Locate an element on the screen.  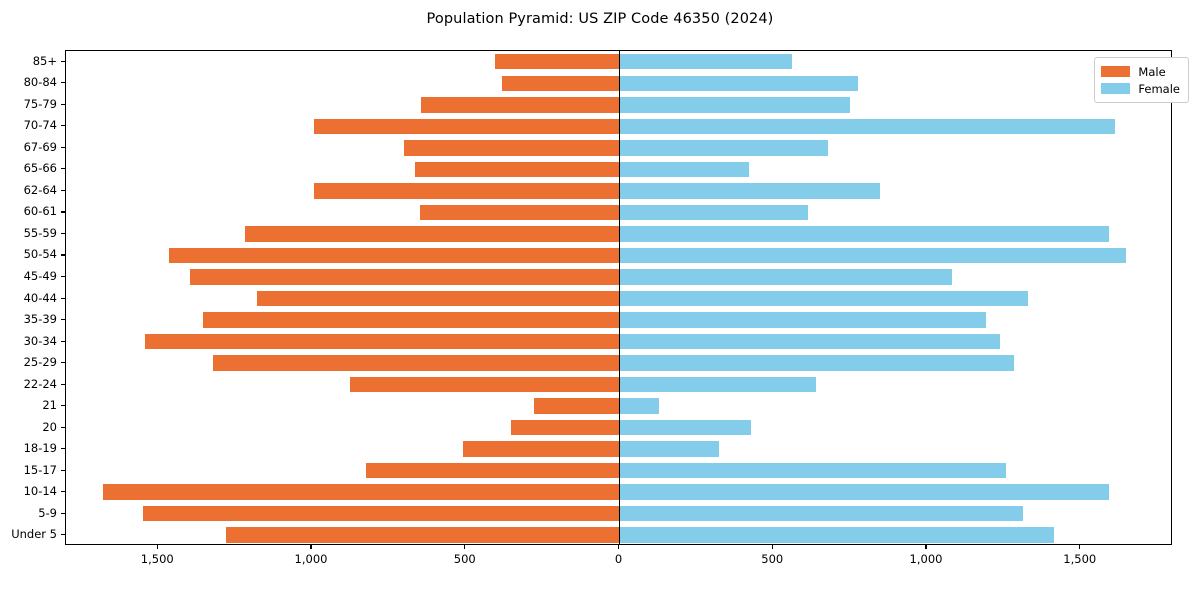
legend-entry-male: Male is located at coordinates (1140, 71).